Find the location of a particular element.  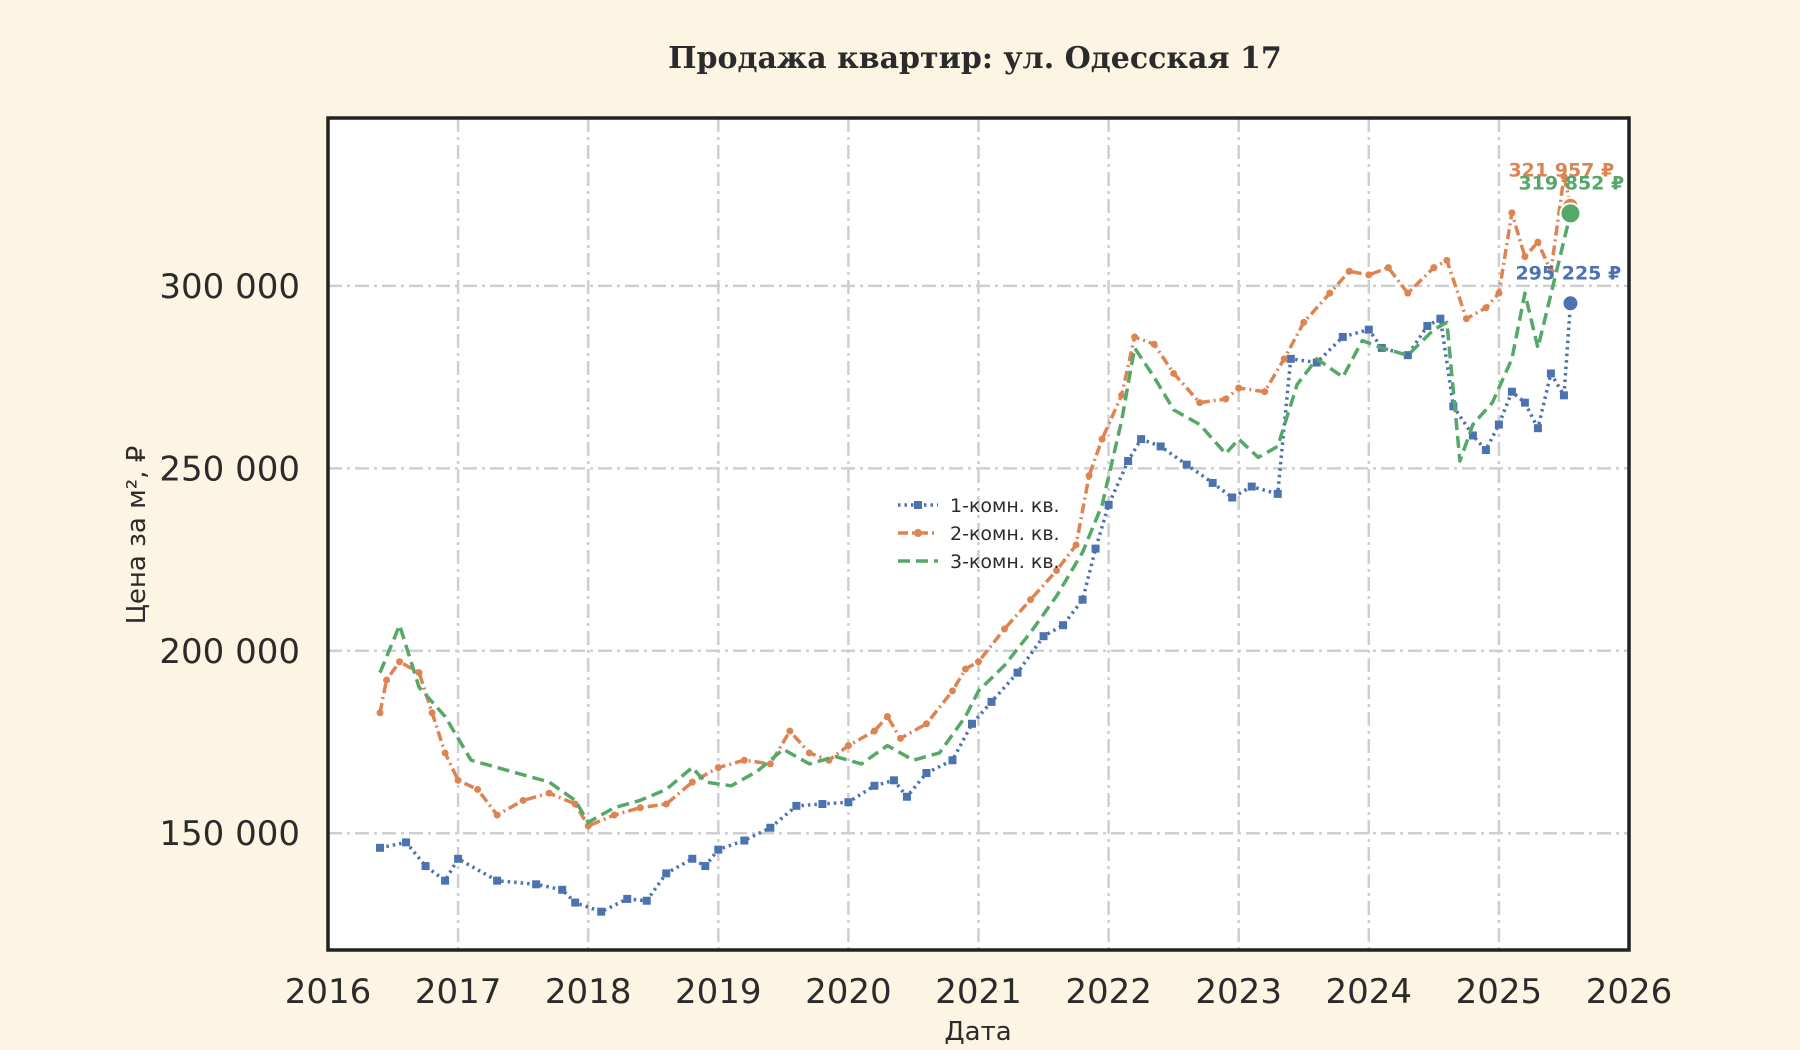

end-labels: 295 225 ₽ 321 957 ₽319 852 ₽ is located at coordinates (1566, 222).